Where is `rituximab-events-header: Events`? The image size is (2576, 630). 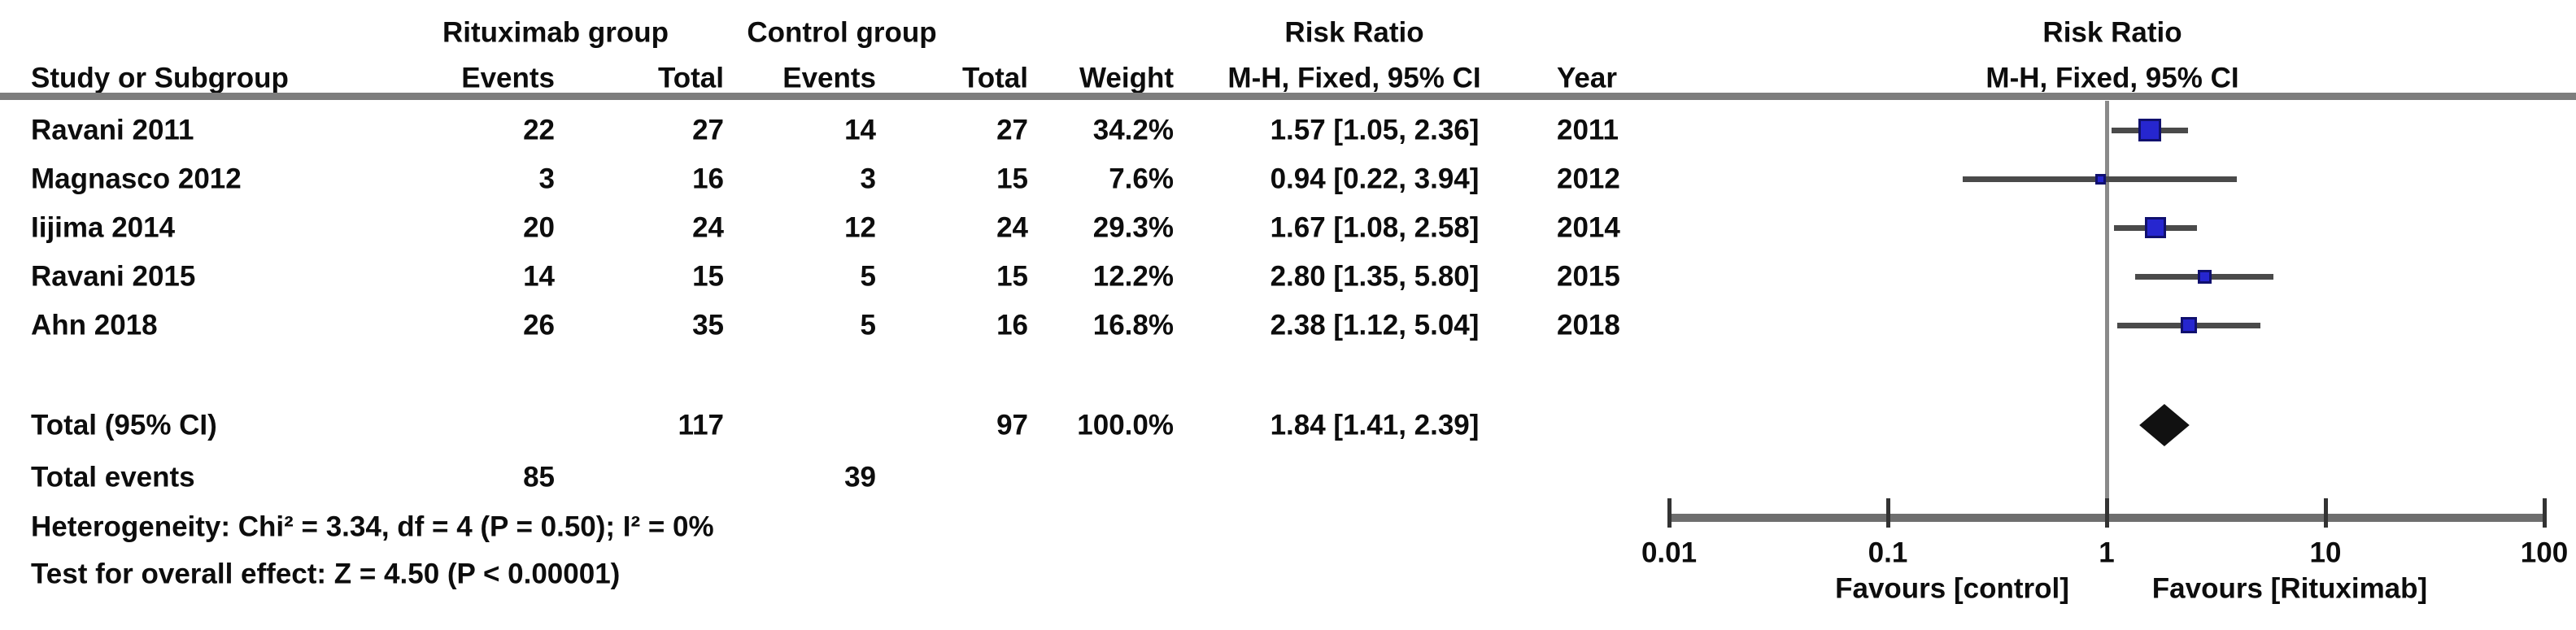 rituximab-events-header: Events is located at coordinates (508, 78).